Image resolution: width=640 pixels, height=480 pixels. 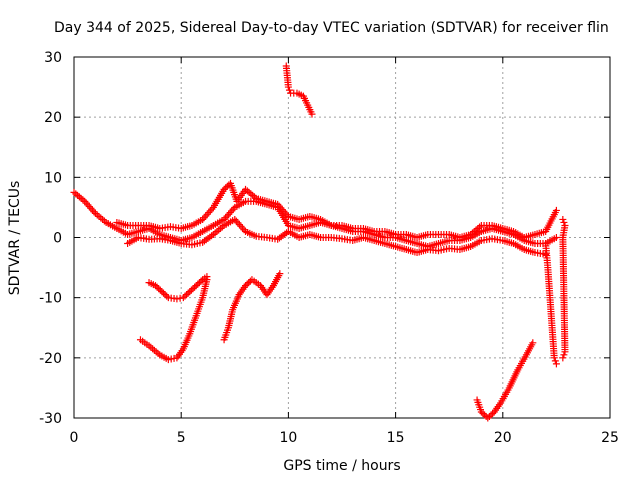 I want to click on y-tick-label: -30, so click(x=50, y=419).